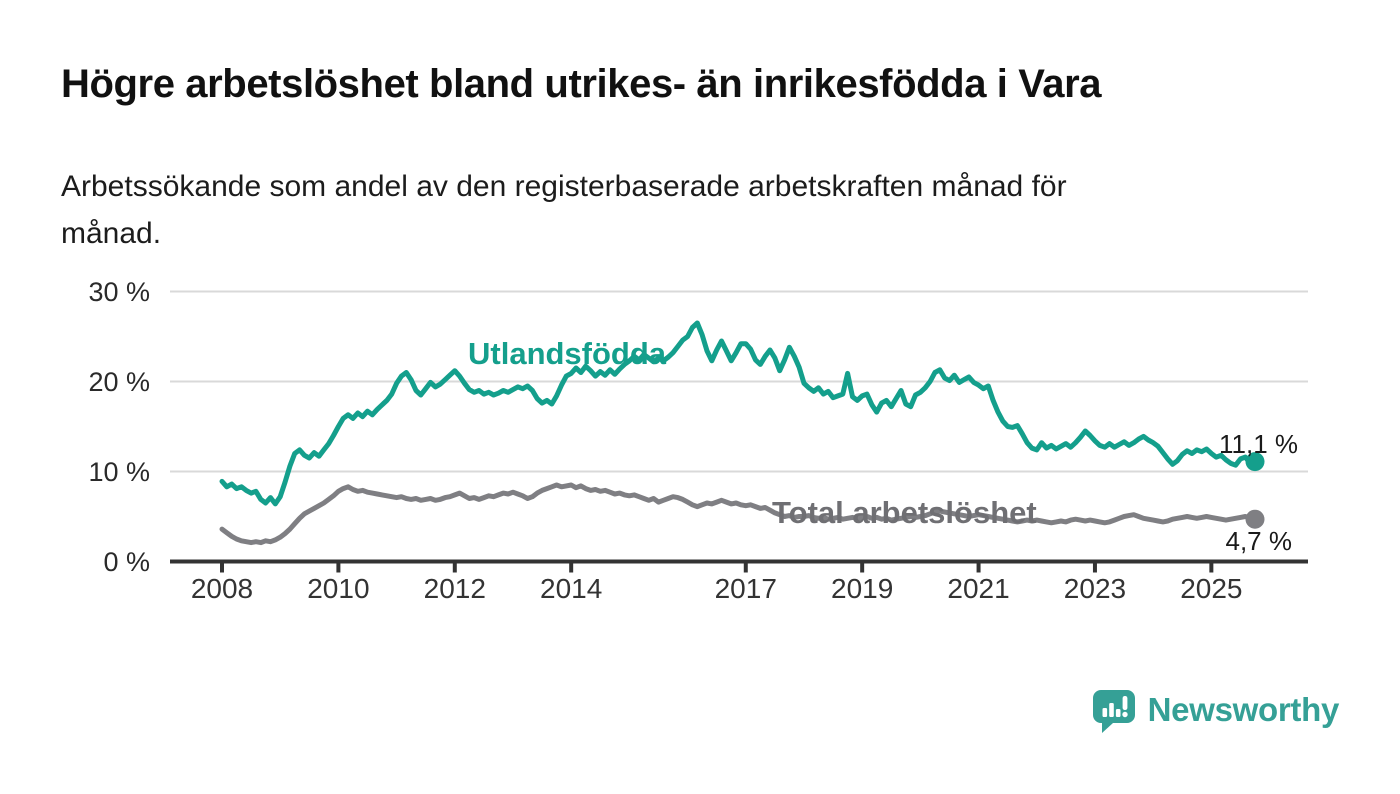 Image resolution: width=1400 pixels, height=794 pixels. I want to click on y-tick-label: 30 %, so click(119, 291).